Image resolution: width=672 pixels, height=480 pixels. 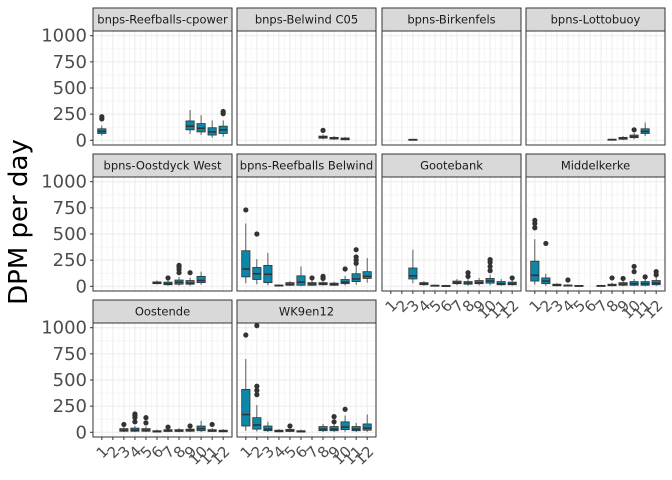 I want to click on facet-strip-label: bnps-Belwind C05, so click(x=306, y=20).